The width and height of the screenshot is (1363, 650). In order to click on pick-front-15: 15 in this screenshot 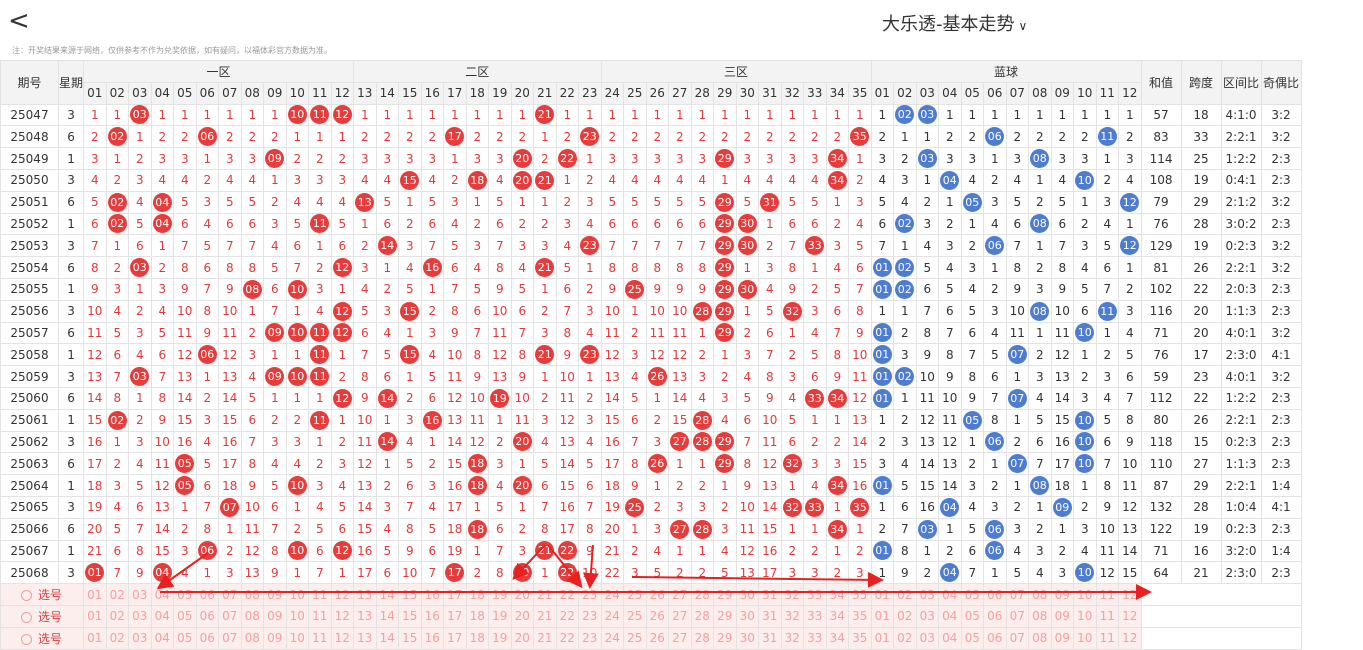, I will do `click(410, 638)`.